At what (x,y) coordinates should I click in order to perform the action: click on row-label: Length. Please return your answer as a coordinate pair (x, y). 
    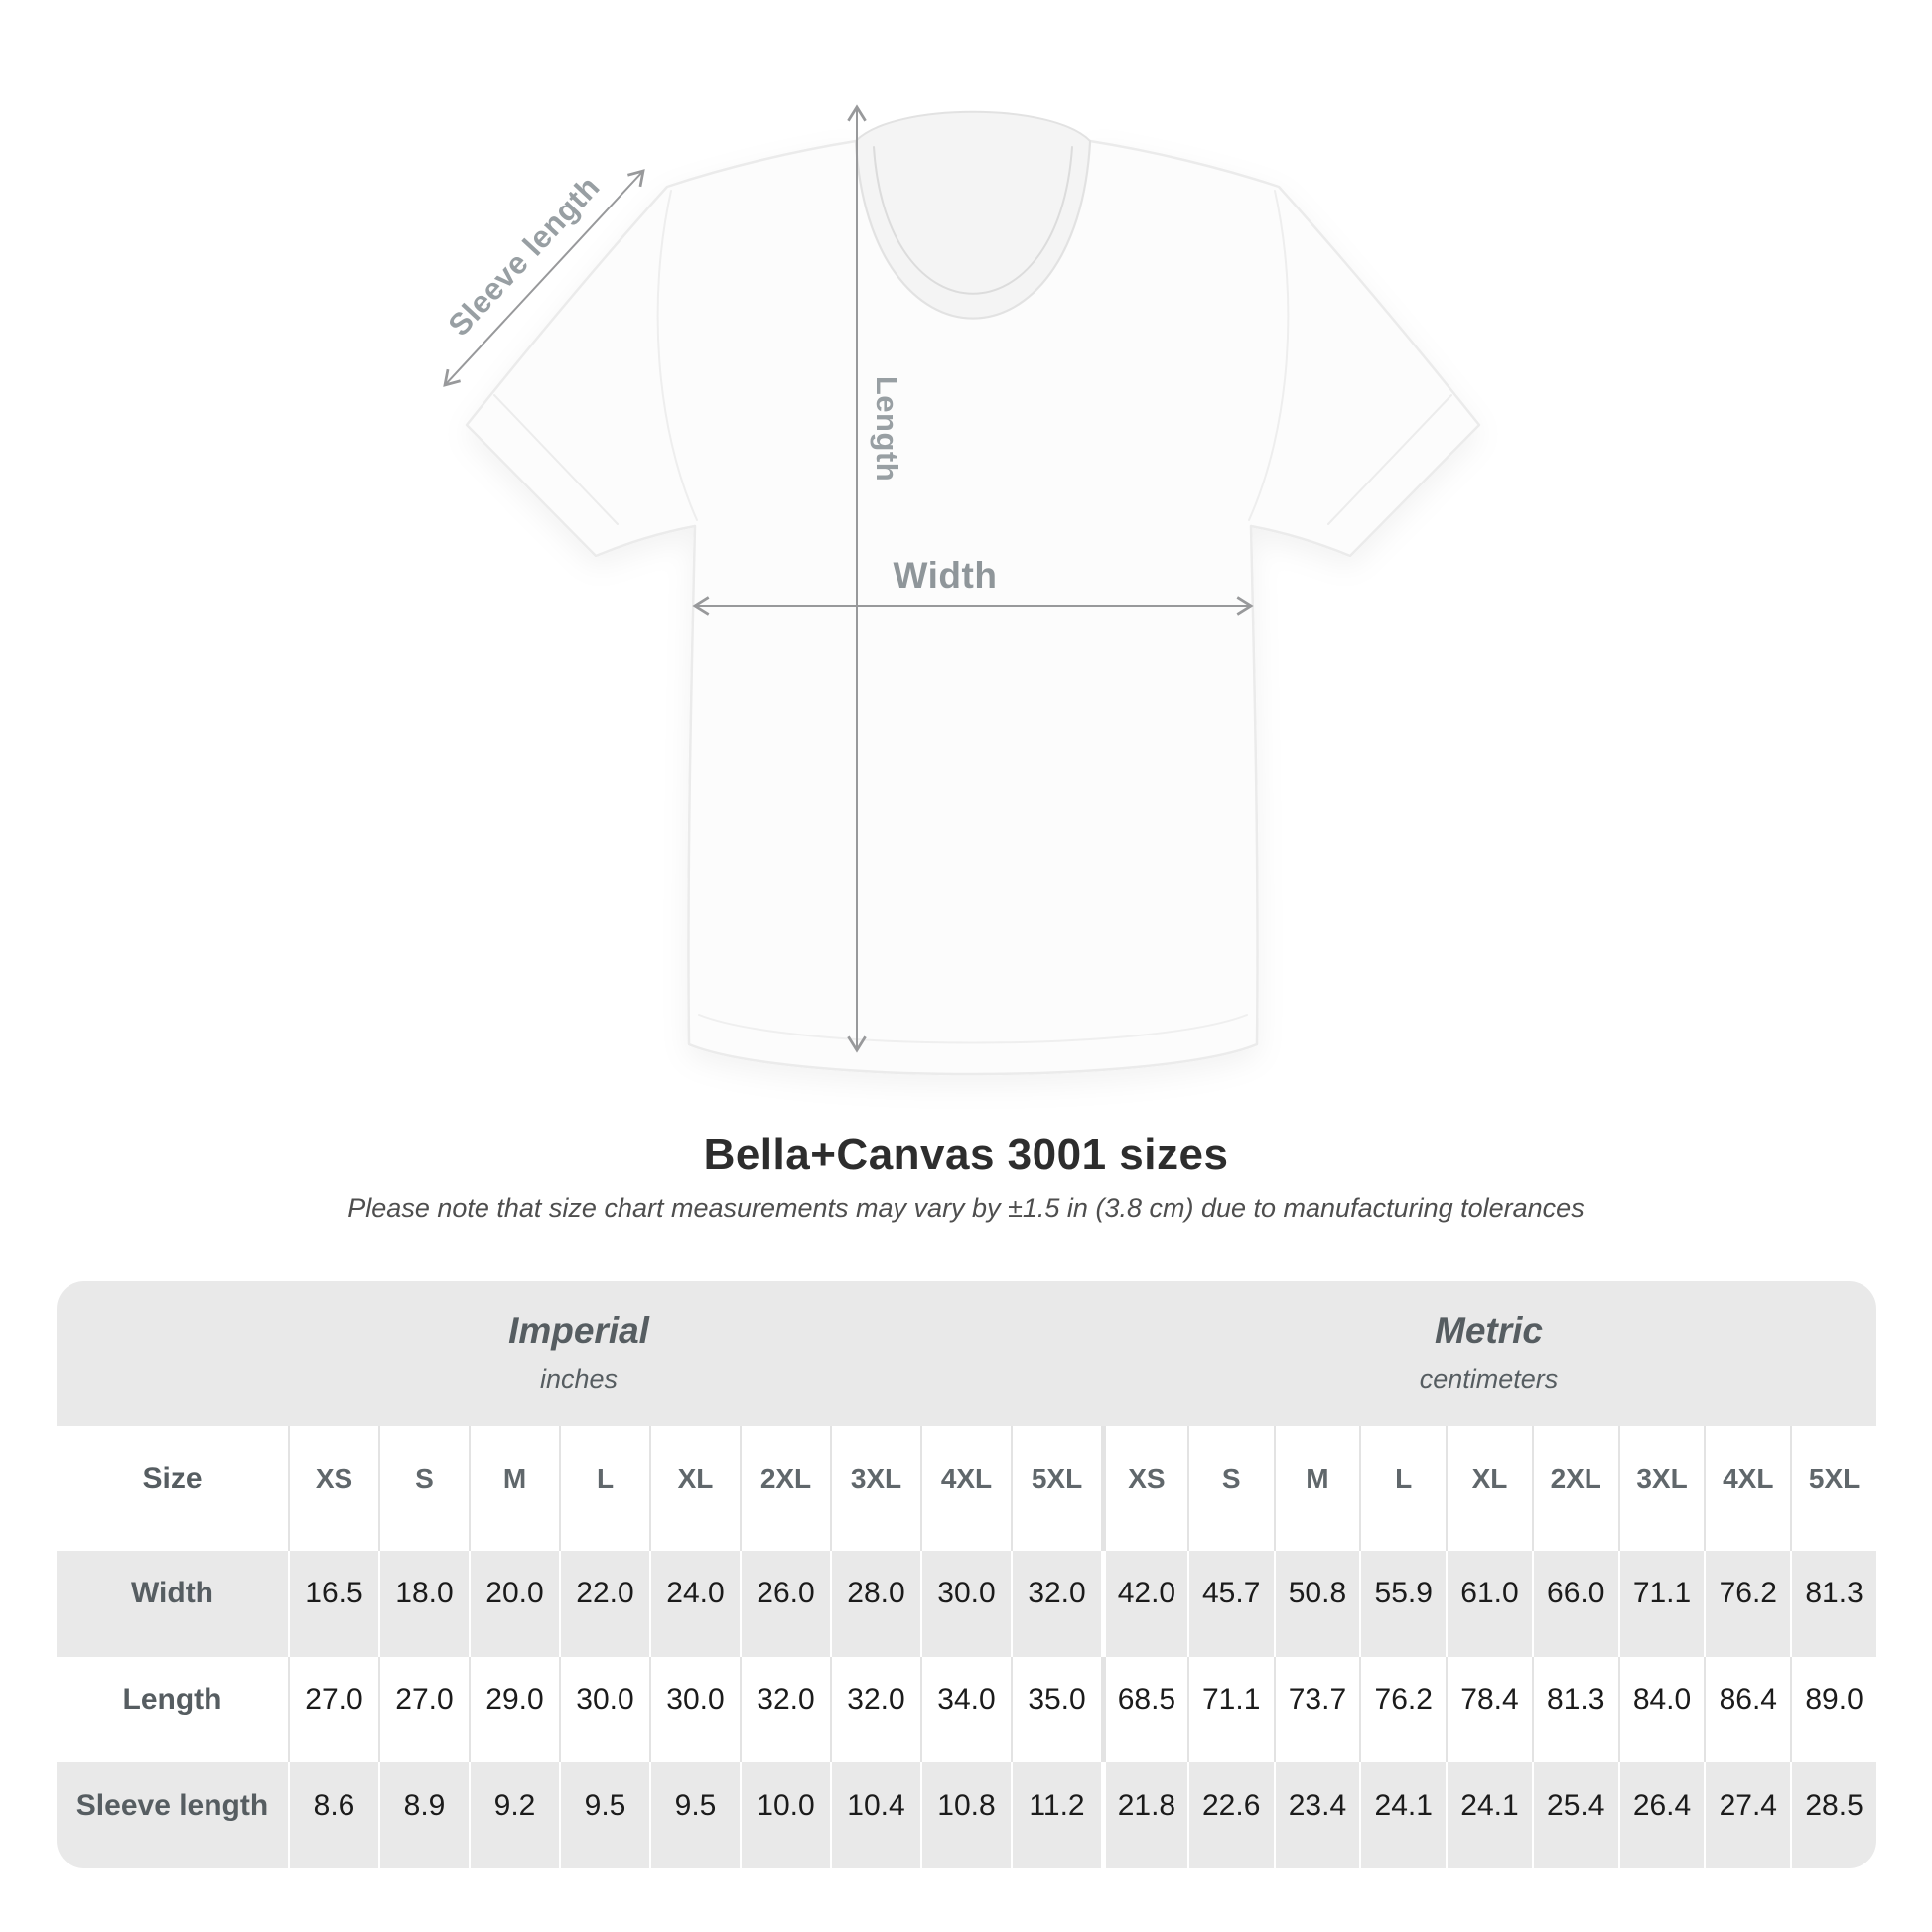
    Looking at the image, I should click on (172, 1709).